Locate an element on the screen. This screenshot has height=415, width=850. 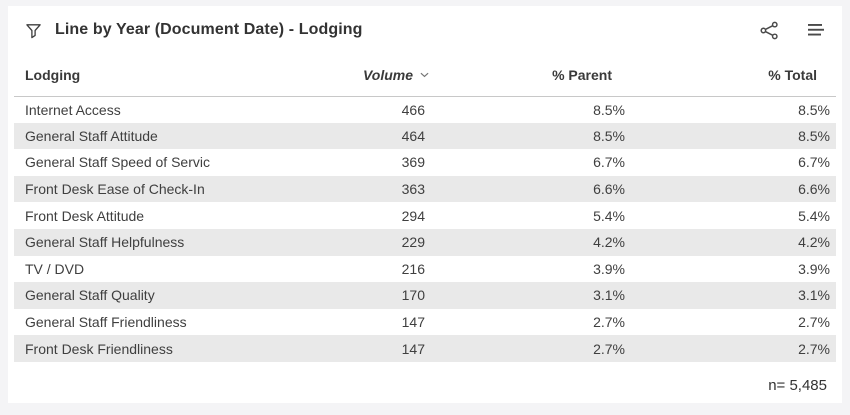
table-row: Front Desk Friendliness 147 2.7% 2.7% is located at coordinates (425, 348).